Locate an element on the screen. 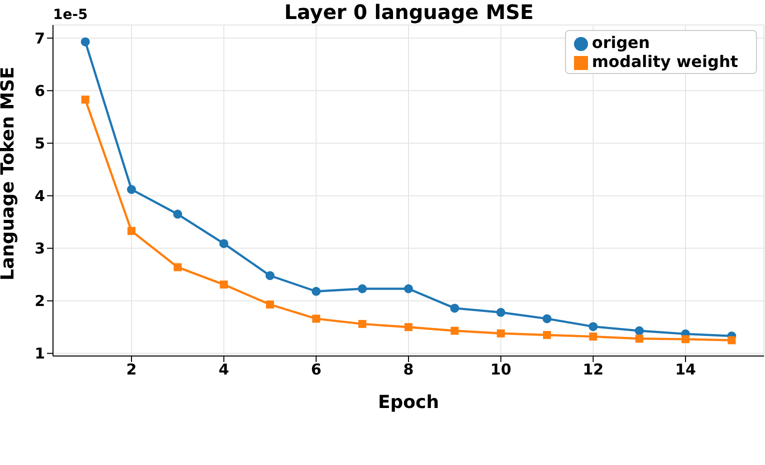 Image resolution: width=765 pixels, height=465 pixels. y-tick-label: 2 is located at coordinates (39, 301).